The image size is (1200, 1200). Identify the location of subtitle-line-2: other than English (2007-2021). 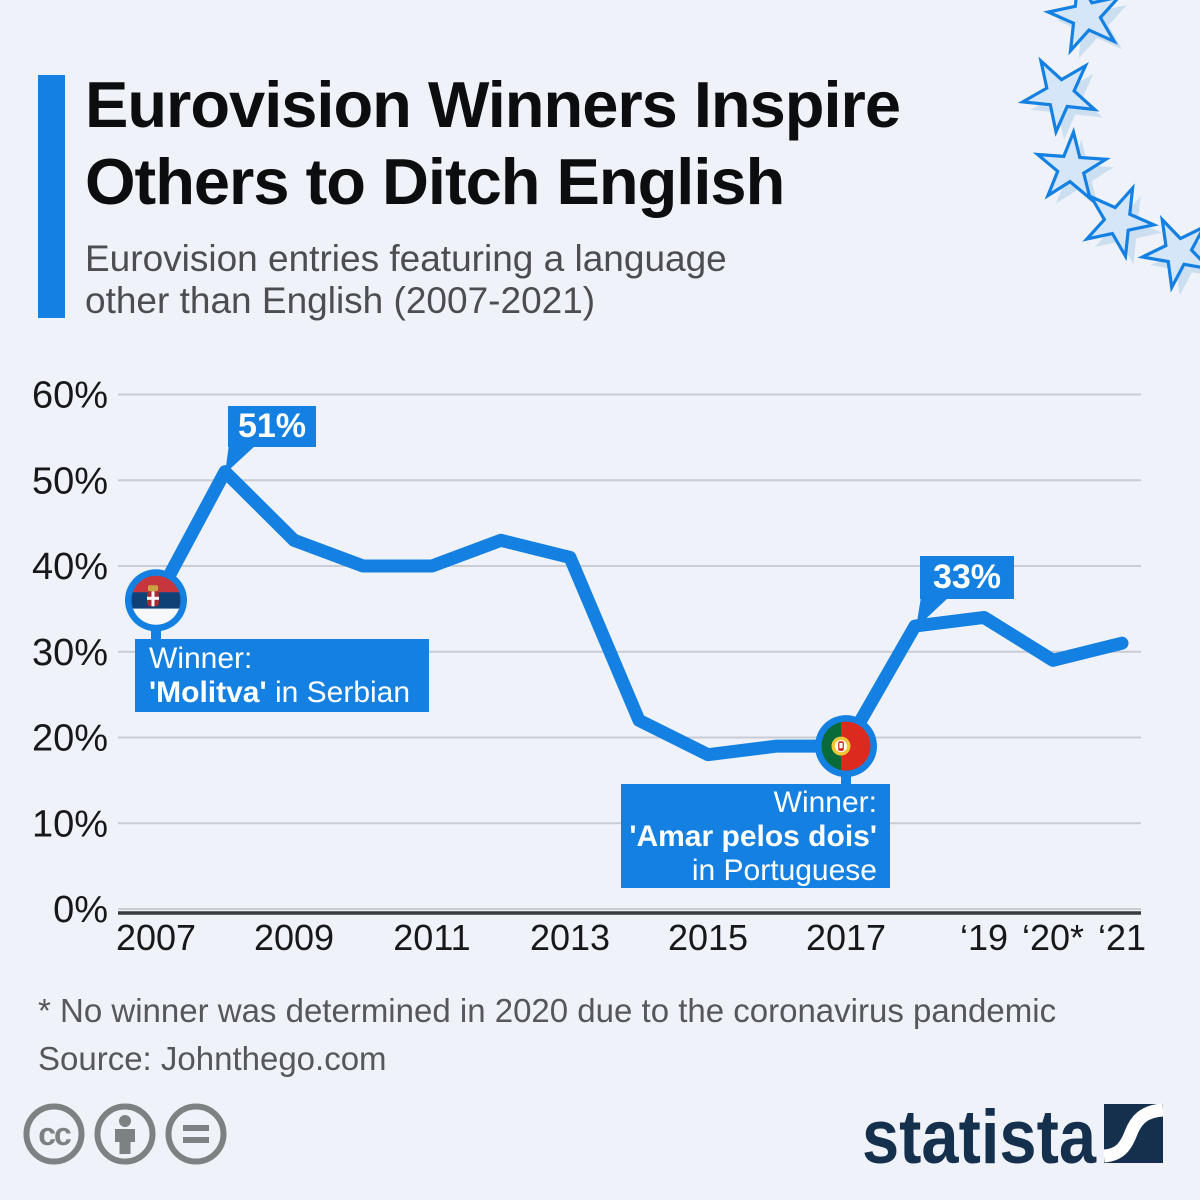
(340, 300).